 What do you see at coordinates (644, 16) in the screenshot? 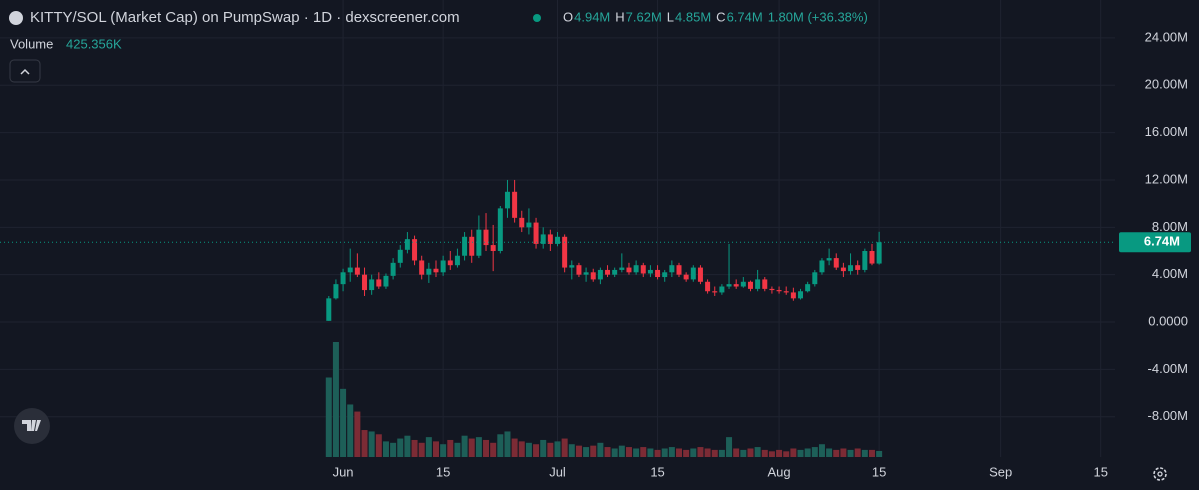
I see `ohlc-value: 7.62M` at bounding box center [644, 16].